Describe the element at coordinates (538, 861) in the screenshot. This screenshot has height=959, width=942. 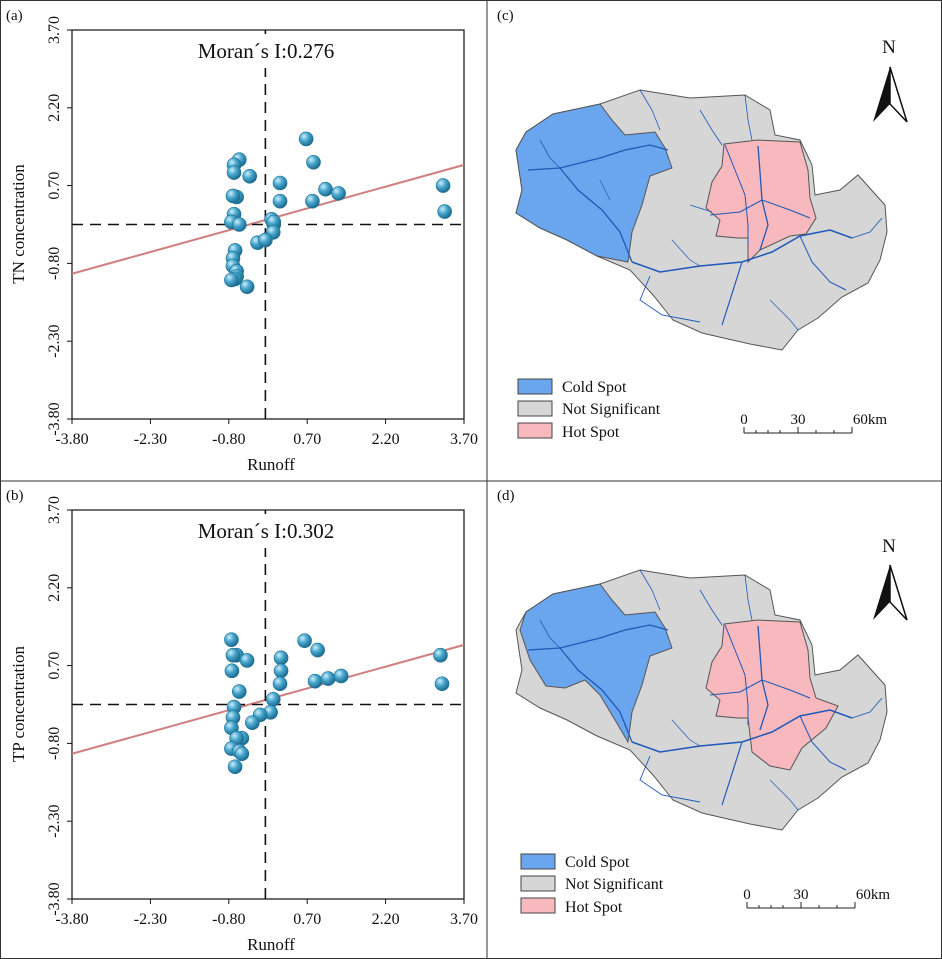
I see `legend-swatch-cold` at that location.